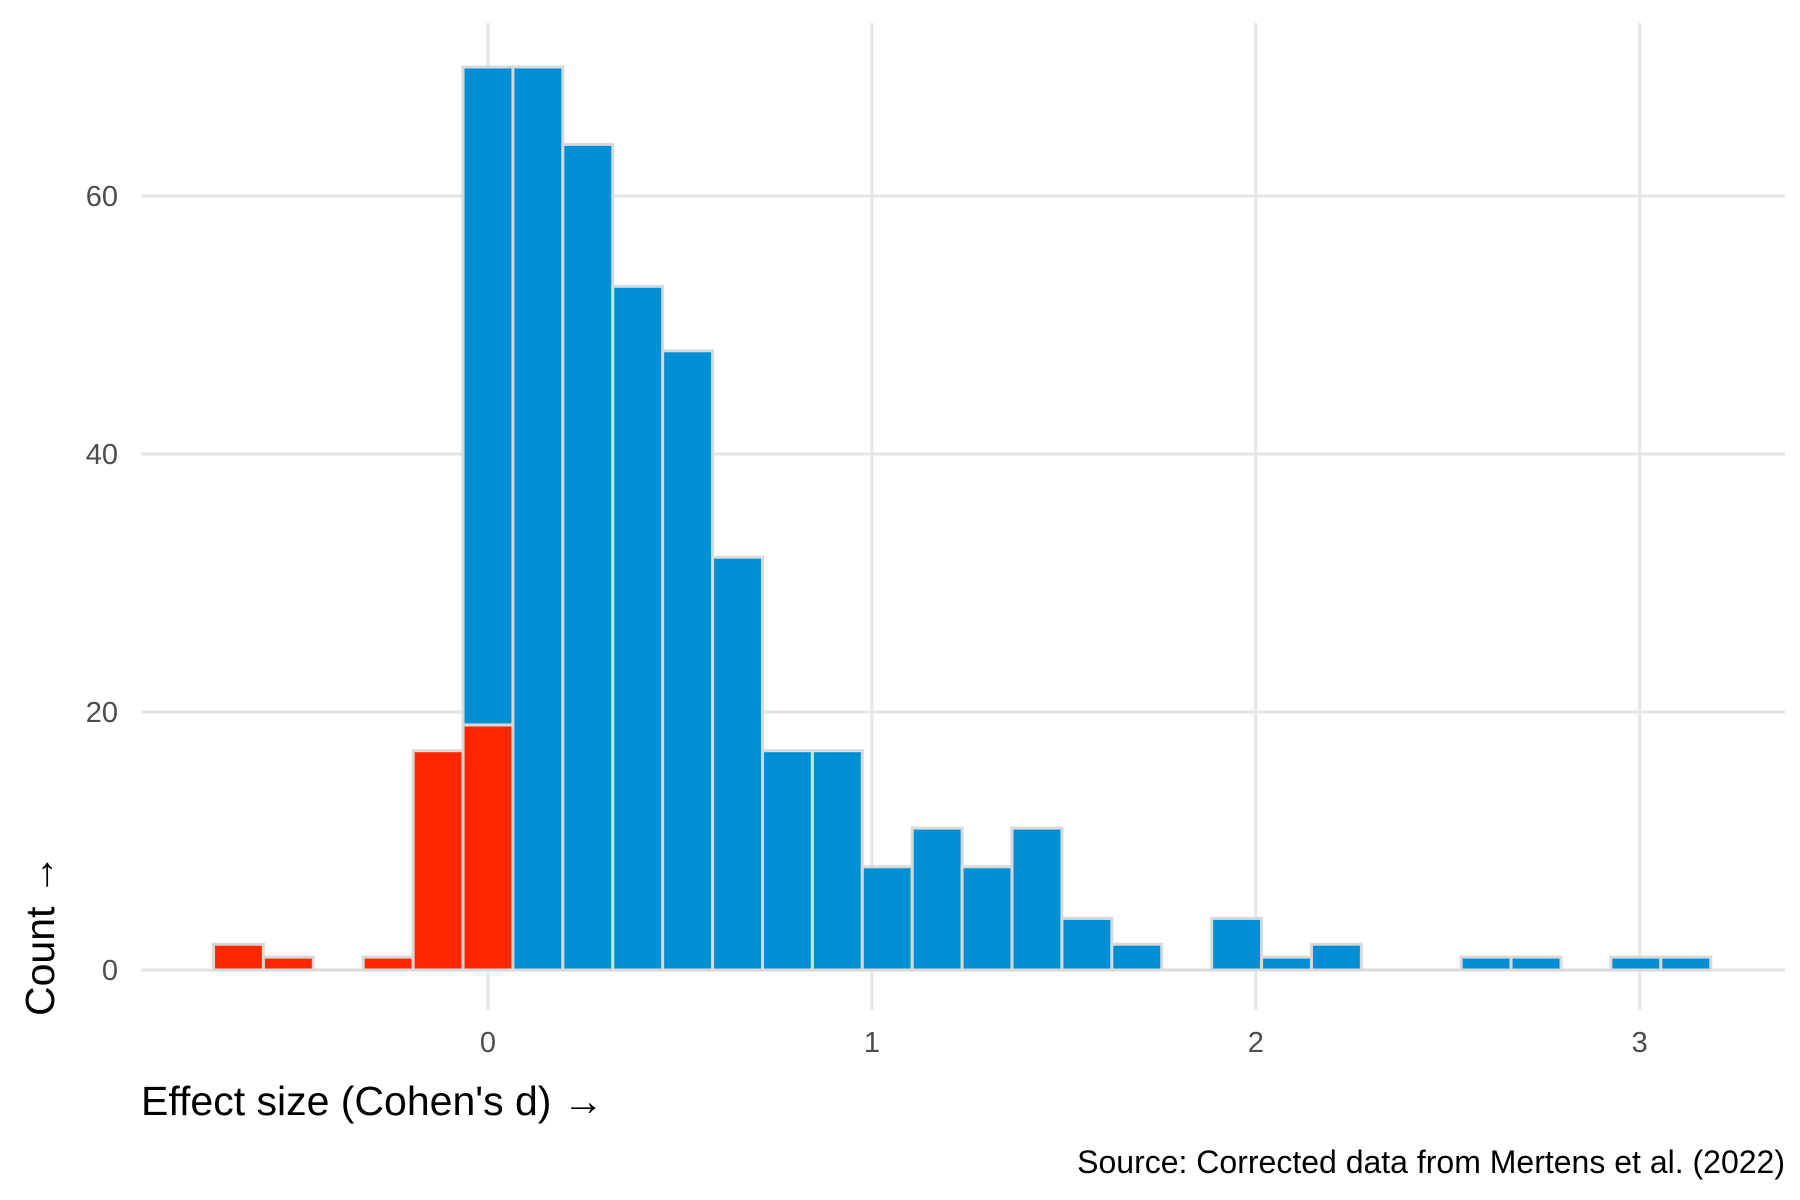 The height and width of the screenshot is (1200, 1800). What do you see at coordinates (102, 197) in the screenshot?
I see `y-tick-label: 60` at bounding box center [102, 197].